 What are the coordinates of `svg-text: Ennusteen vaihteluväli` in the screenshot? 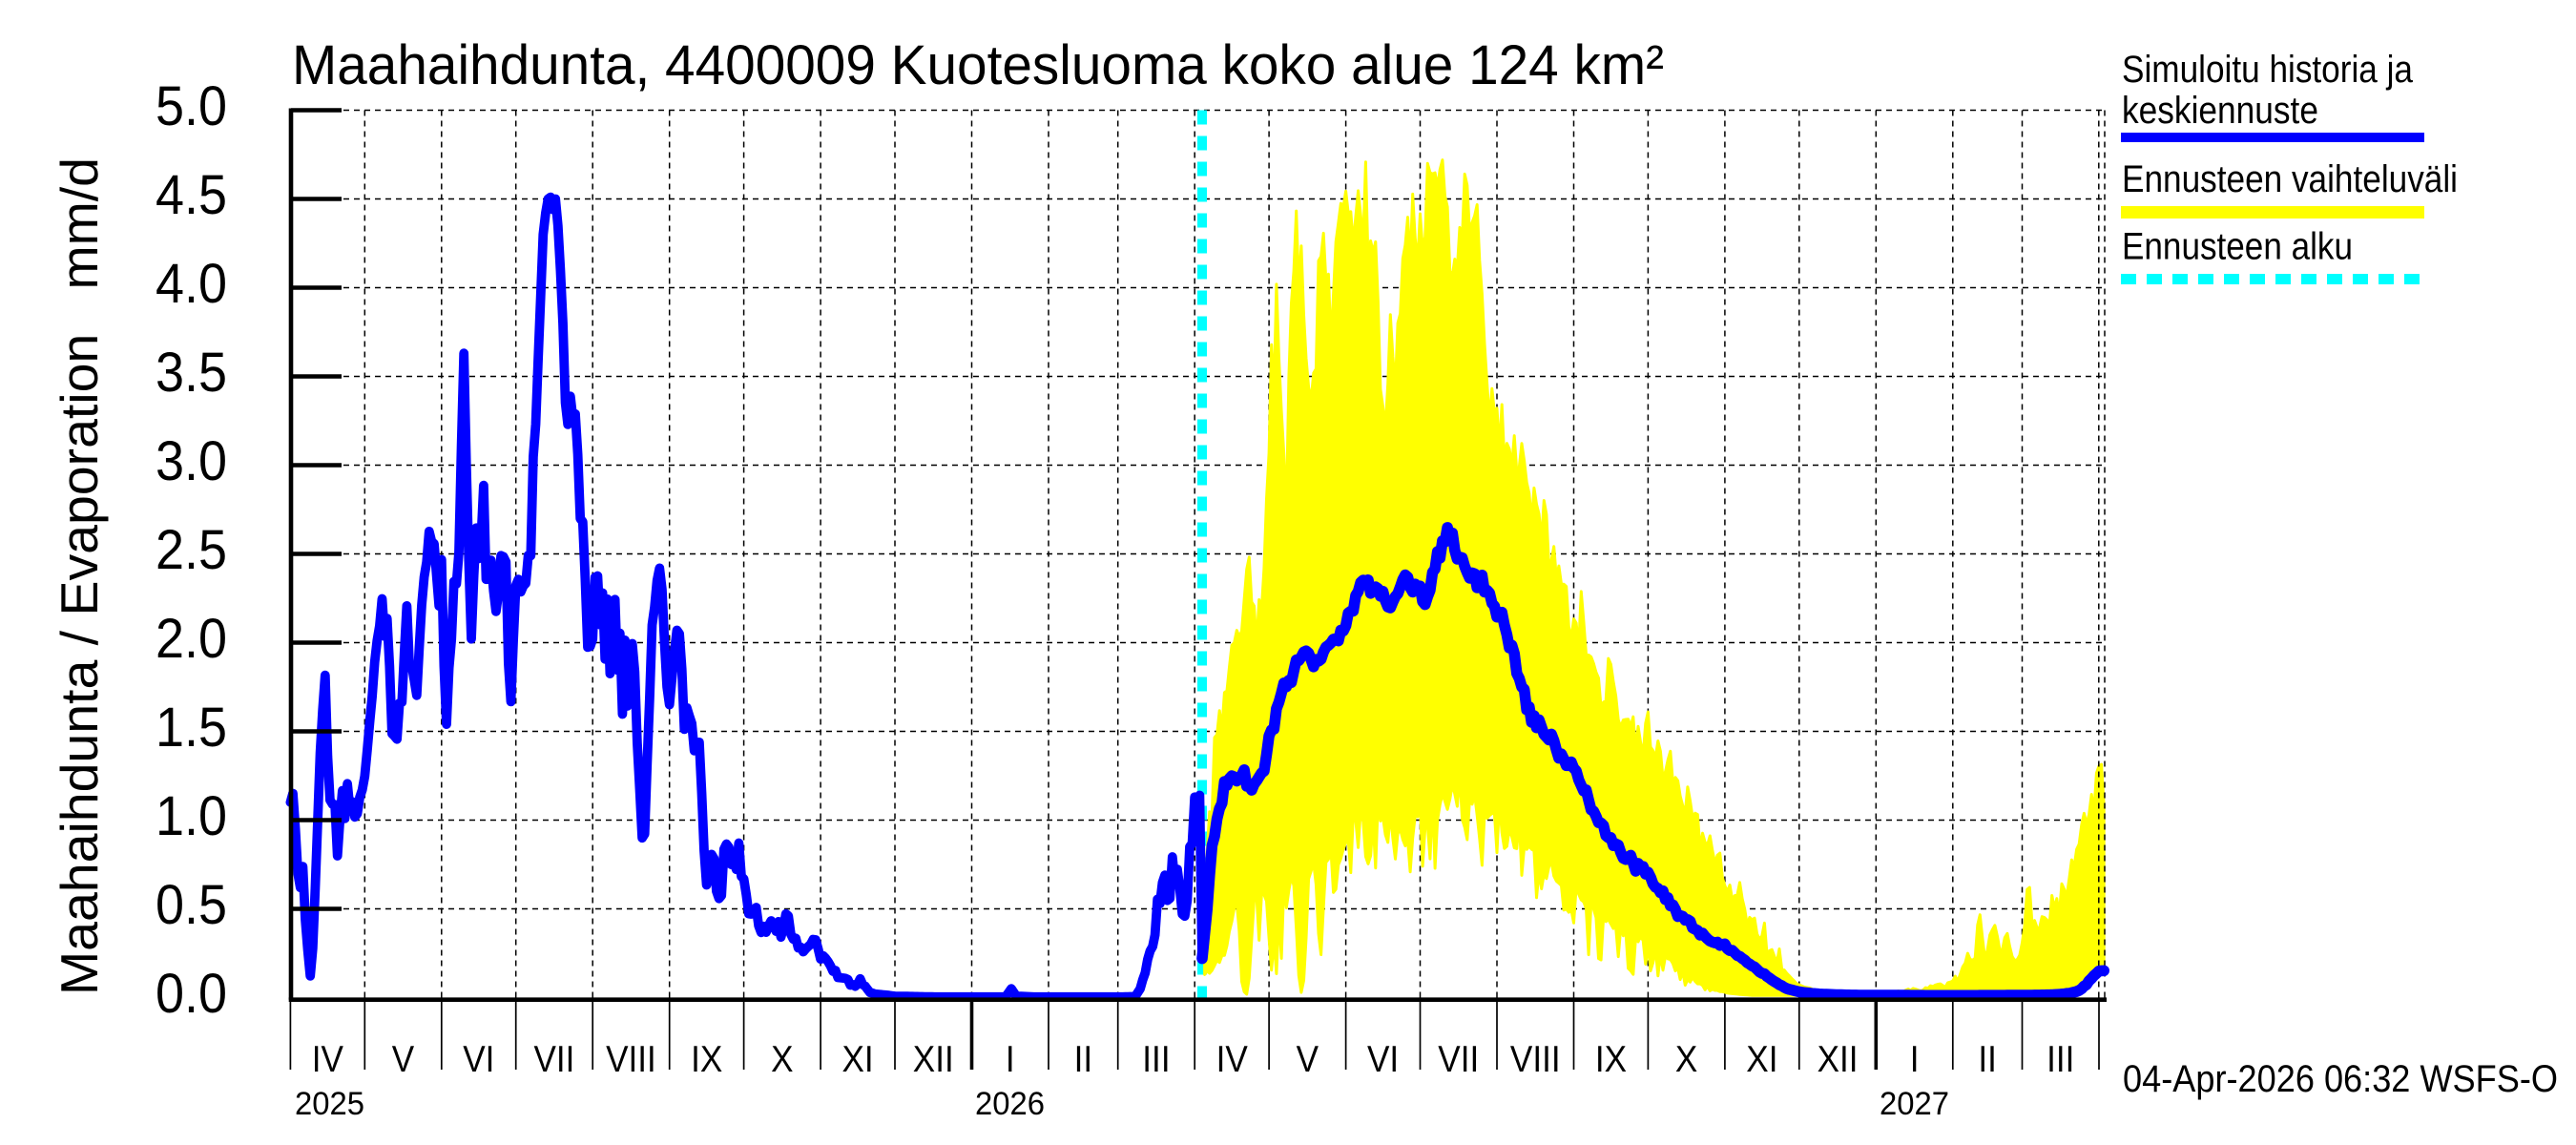 It's located at (2290, 179).